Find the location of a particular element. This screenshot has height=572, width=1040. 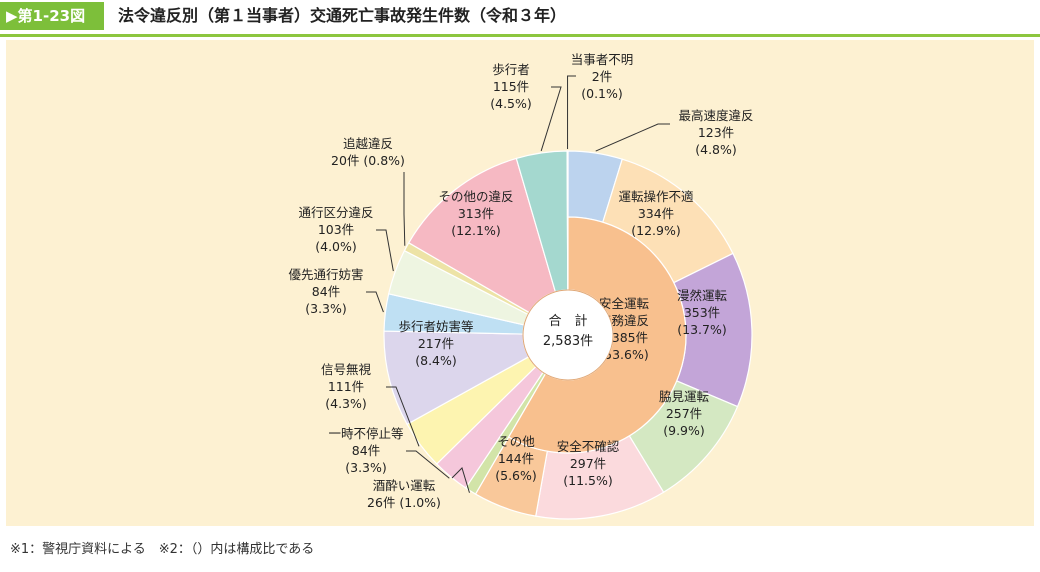

slice-label-14: 歩行者 115件(4.5%) is located at coordinates (511, 86).